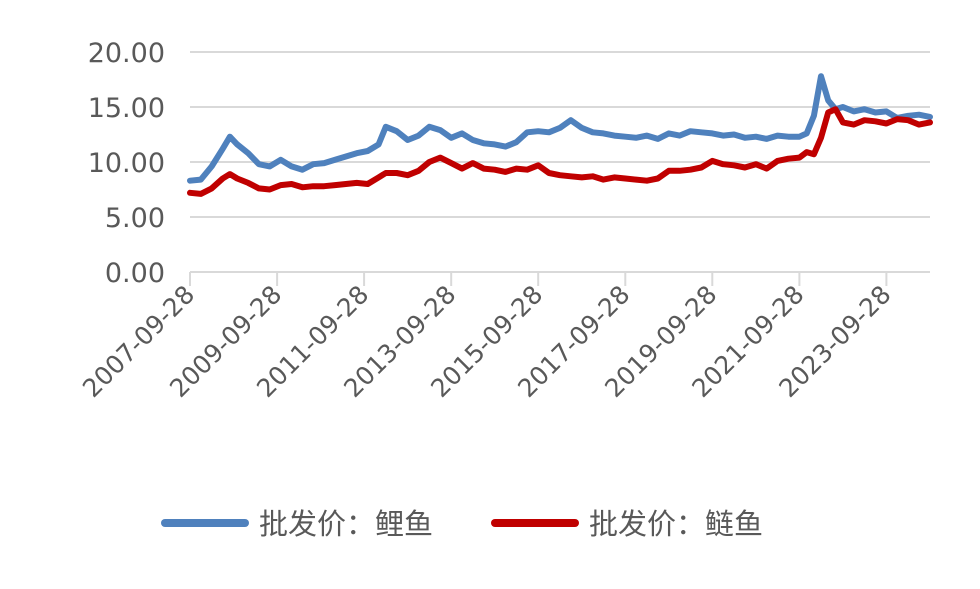 Image resolution: width=980 pixels, height=589 pixels. What do you see at coordinates (462, 524) in the screenshot?
I see `legend: 批发价：鲤鱼 批发价：鲢鱼` at bounding box center [462, 524].